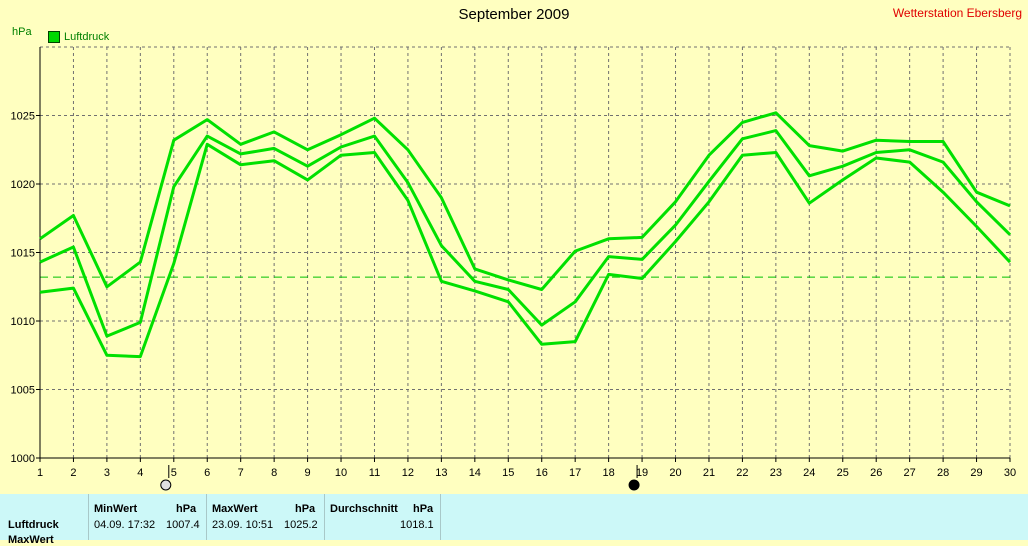 This screenshot has width=1028, height=546. What do you see at coordinates (186, 509) in the screenshot?
I see `min-unit: hPa` at bounding box center [186, 509].